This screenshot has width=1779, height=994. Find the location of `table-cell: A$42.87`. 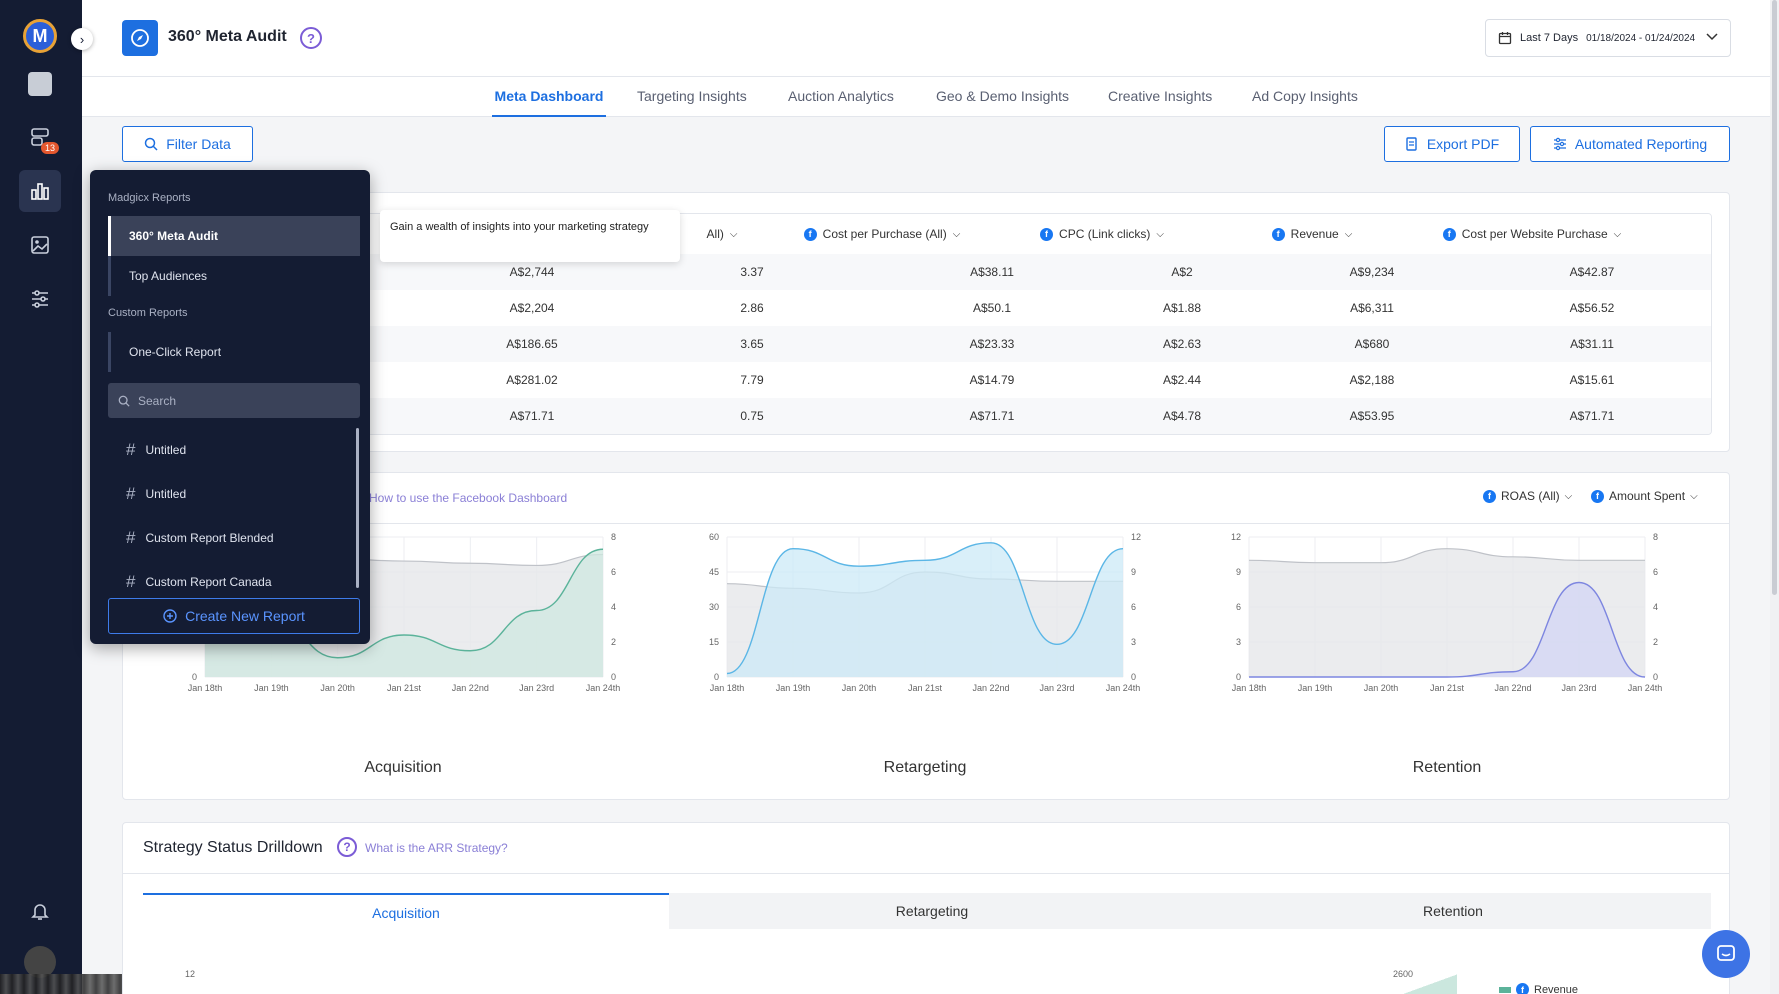

table-cell: A$42.87 is located at coordinates (1592, 272).